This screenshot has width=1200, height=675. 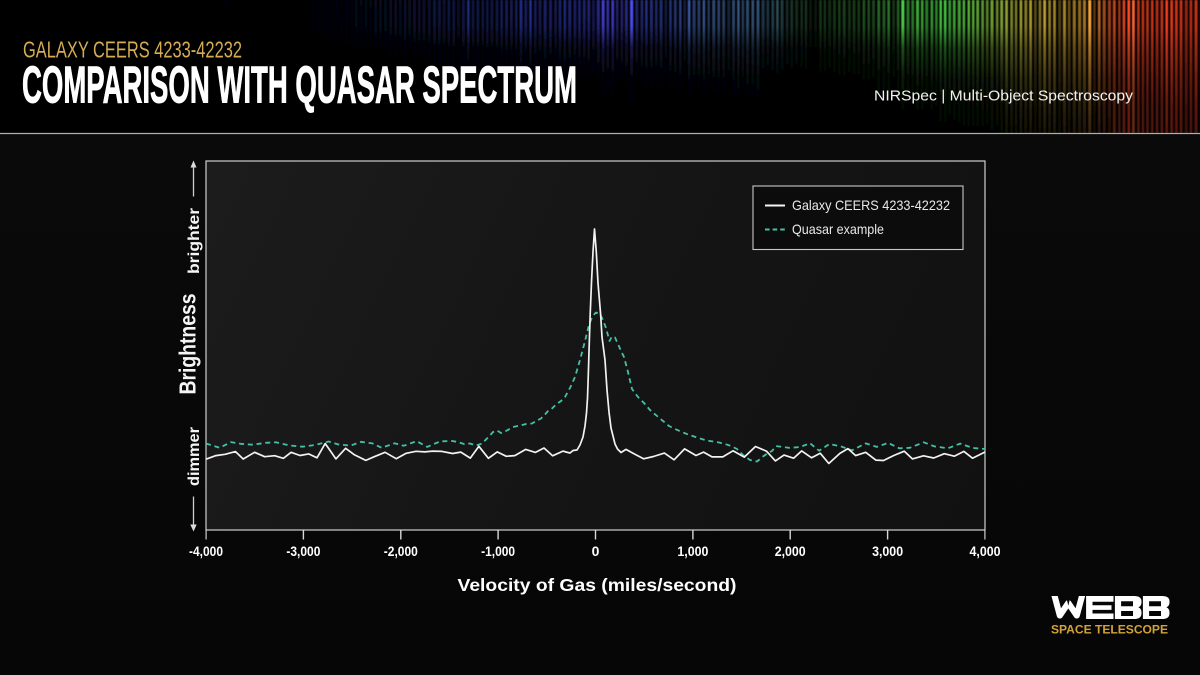 What do you see at coordinates (790, 551) in the screenshot?
I see `svg-text: 2,000` at bounding box center [790, 551].